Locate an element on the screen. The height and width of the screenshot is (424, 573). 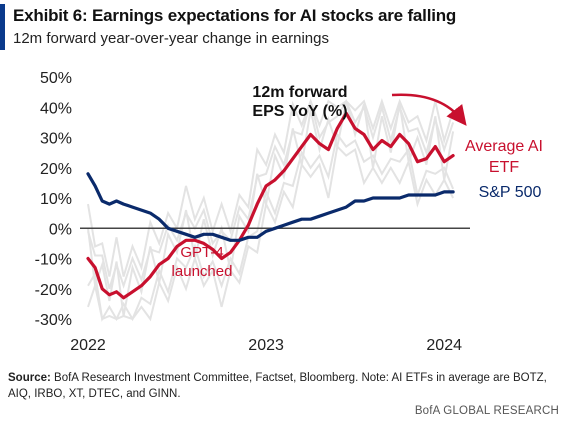
gpt4-annotation: GPT-4 launched is located at coordinates (202, 262).